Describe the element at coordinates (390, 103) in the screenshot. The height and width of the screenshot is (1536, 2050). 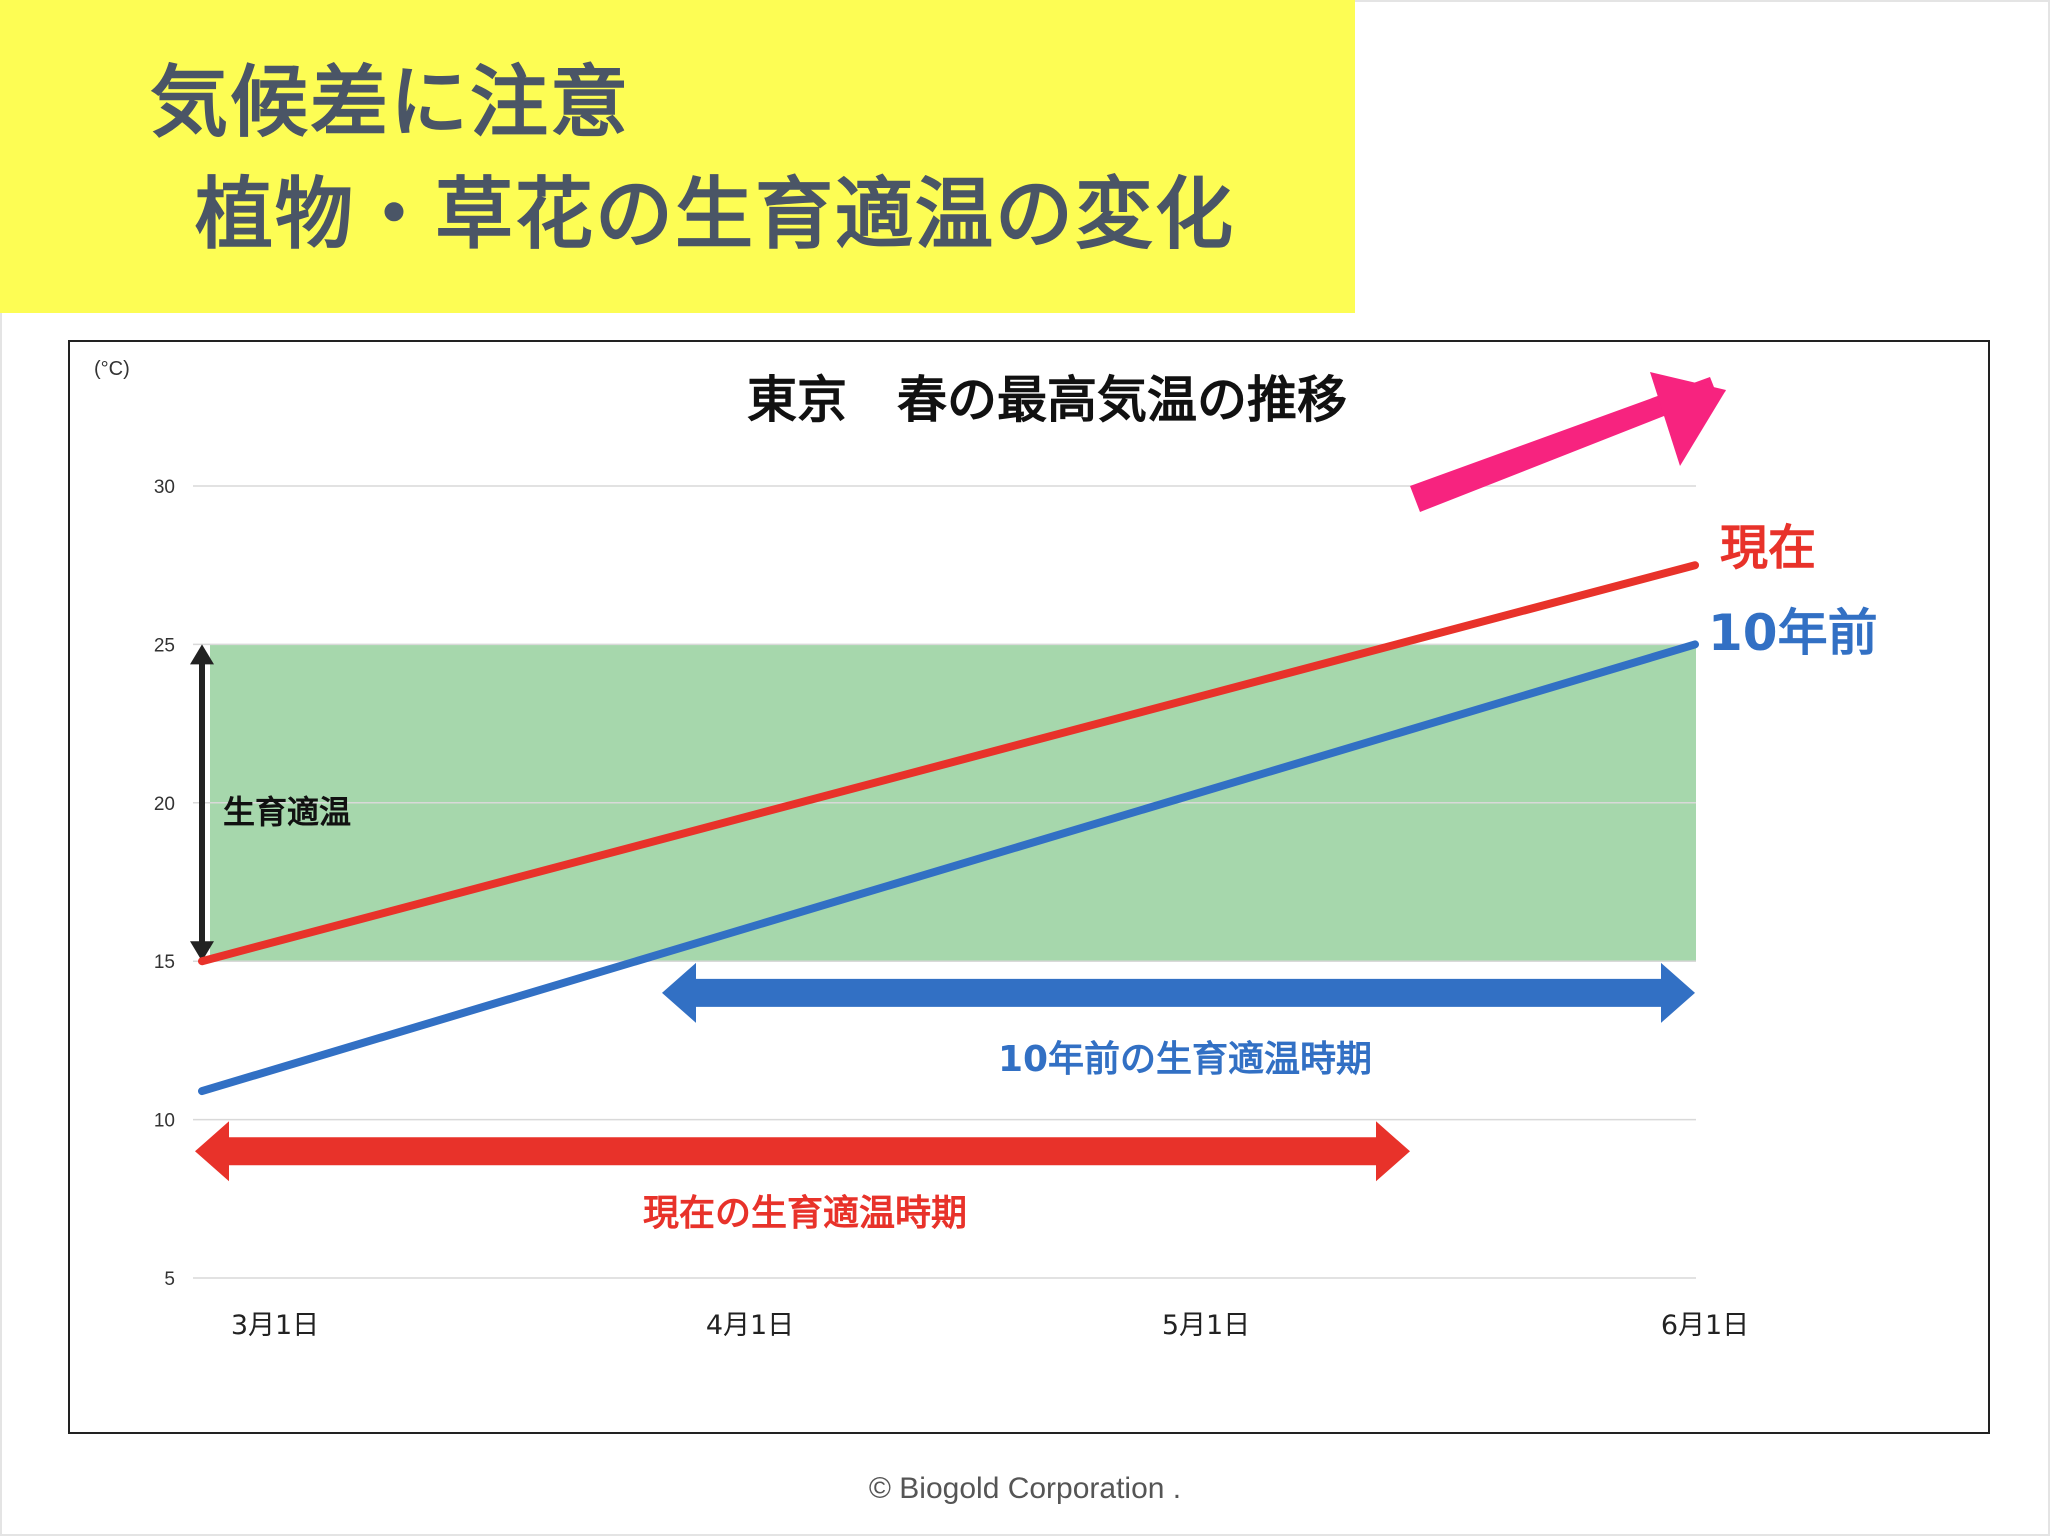
I see `banner-title: 気候差に注意` at that location.